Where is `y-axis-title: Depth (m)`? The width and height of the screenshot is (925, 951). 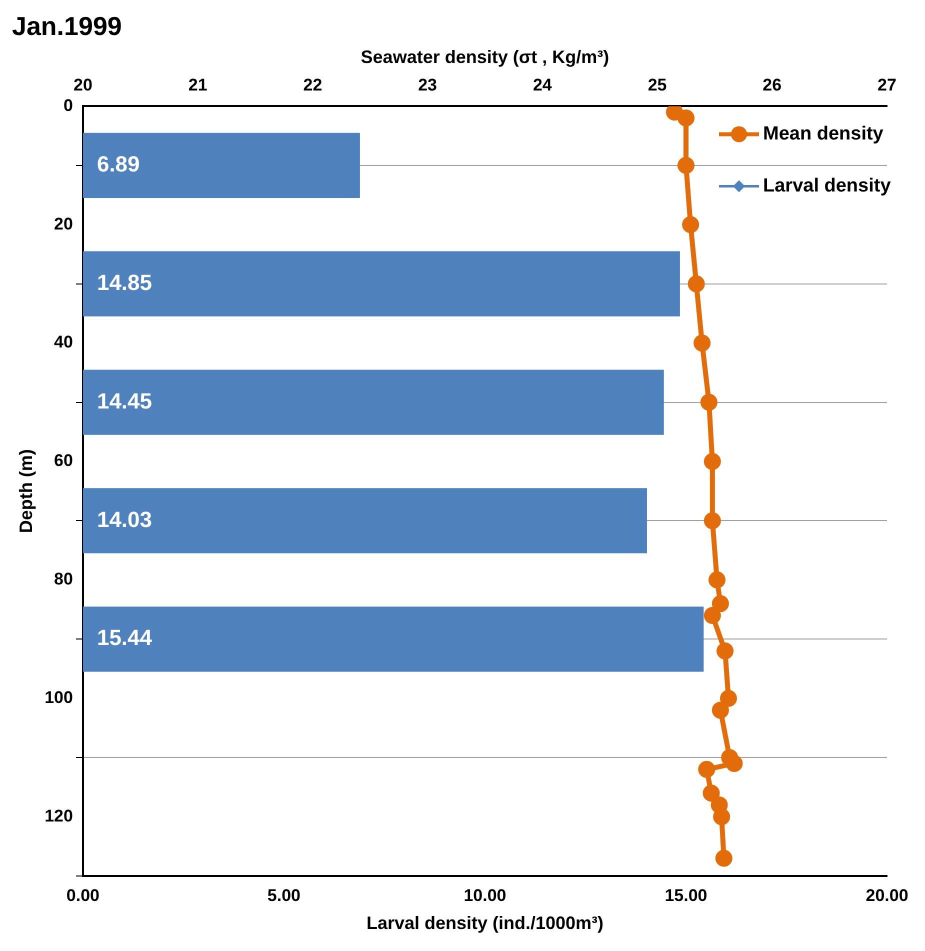 y-axis-title: Depth (m) is located at coordinates (26, 491).